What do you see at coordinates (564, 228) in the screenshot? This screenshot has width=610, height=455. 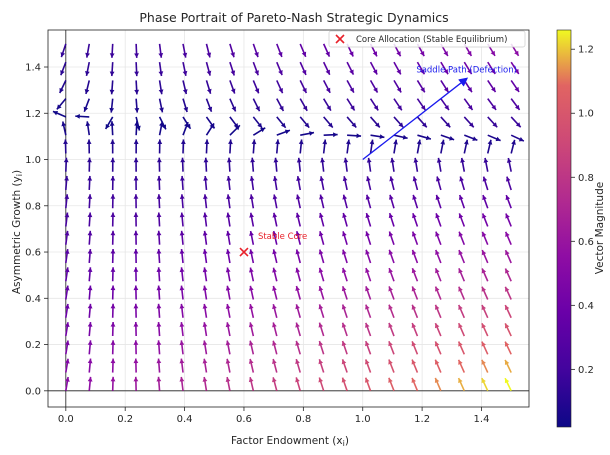 I see `colorbar-gradient` at bounding box center [564, 228].